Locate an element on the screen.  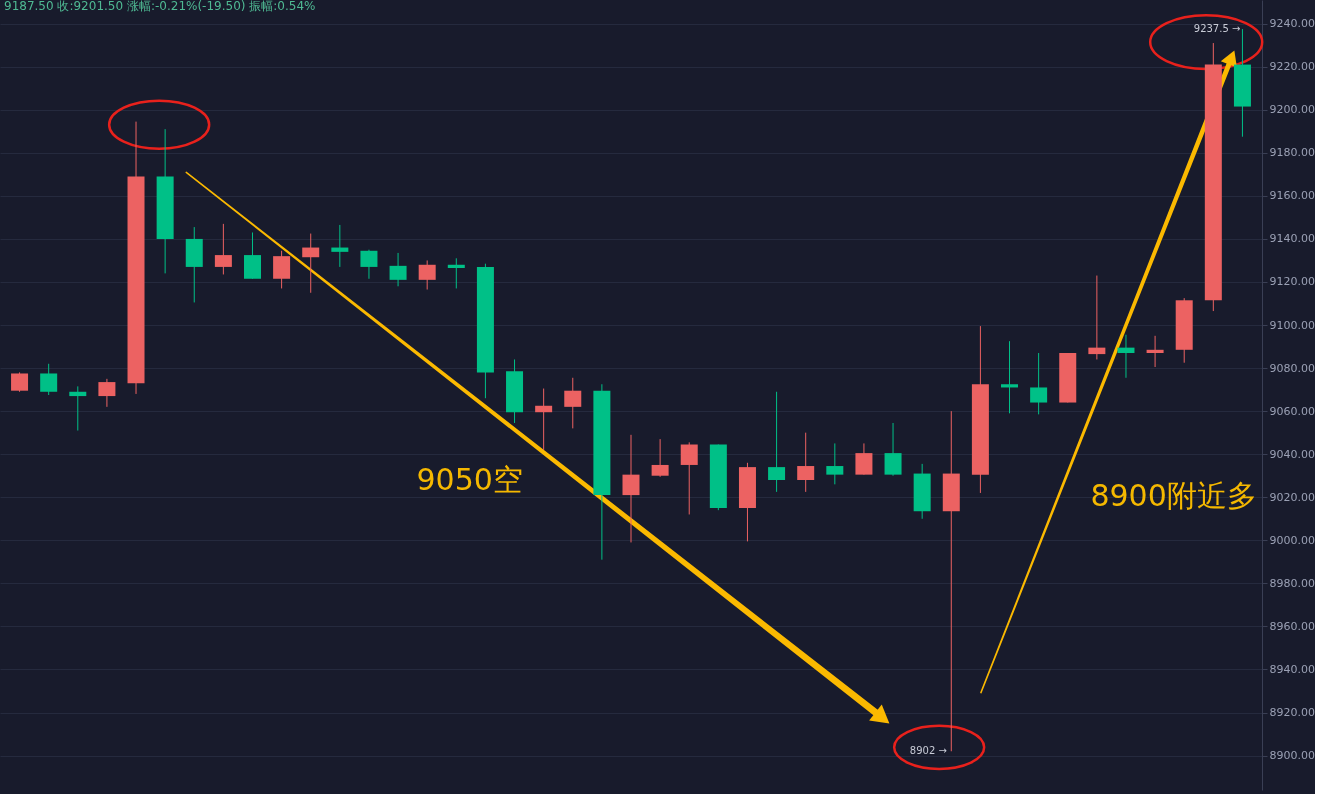
y-tick-label: 8940.00 is located at coordinates (1292, 669).